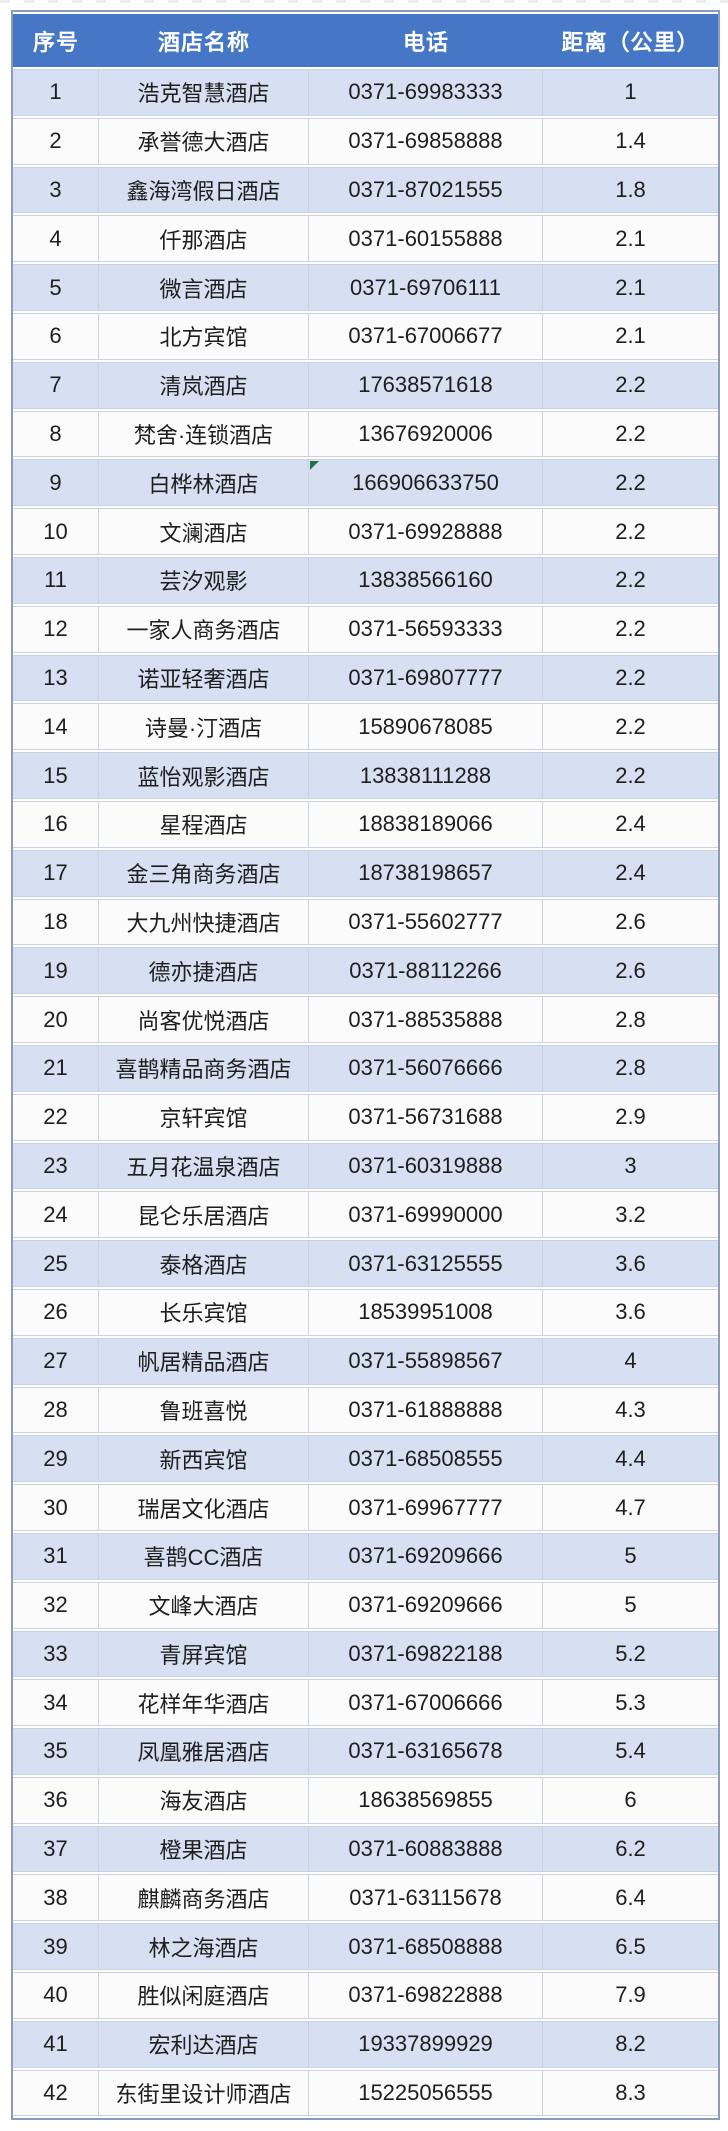 The image size is (728, 2131). Describe the element at coordinates (56, 727) in the screenshot. I see `row-index-cell: 14` at that location.